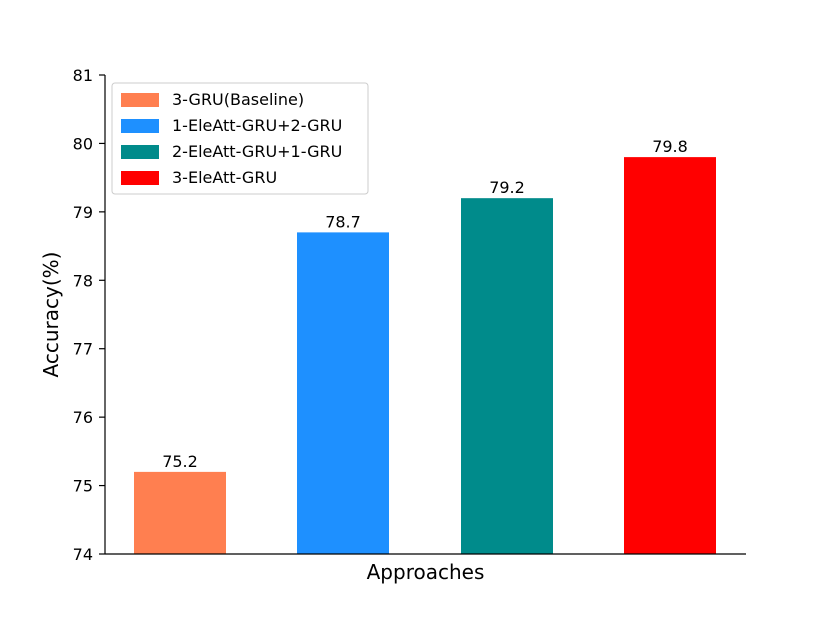 Image resolution: width=830 pixels, height=623 pixels. I want to click on y-tick-label-74: 74, so click(83, 554).